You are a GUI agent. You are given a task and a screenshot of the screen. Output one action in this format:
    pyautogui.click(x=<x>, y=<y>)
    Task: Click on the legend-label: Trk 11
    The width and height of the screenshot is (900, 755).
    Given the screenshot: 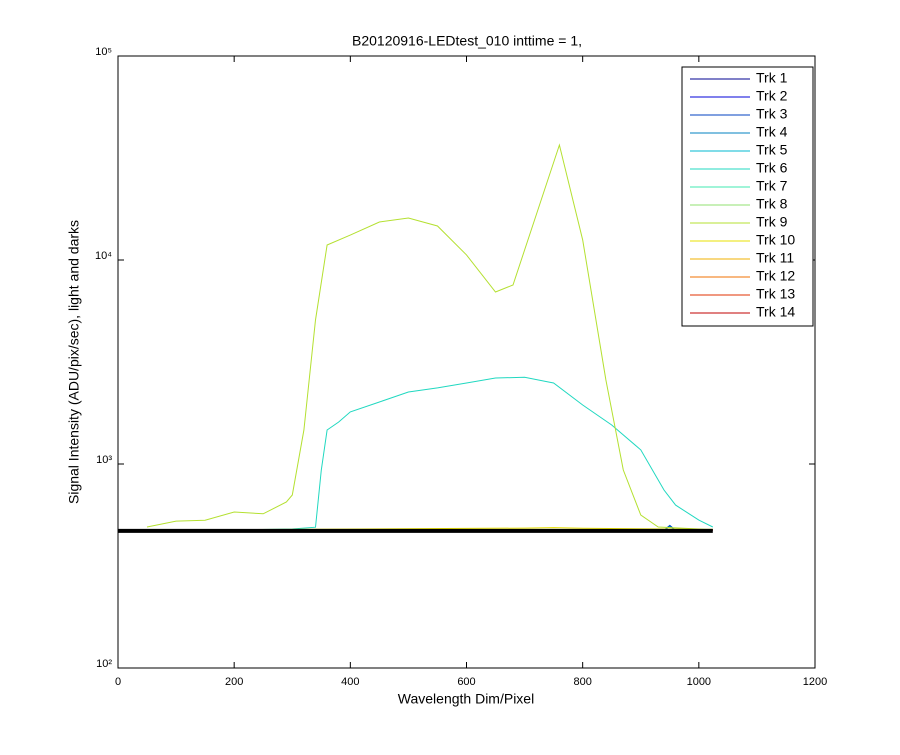 What is the action you would take?
    pyautogui.click(x=775, y=258)
    